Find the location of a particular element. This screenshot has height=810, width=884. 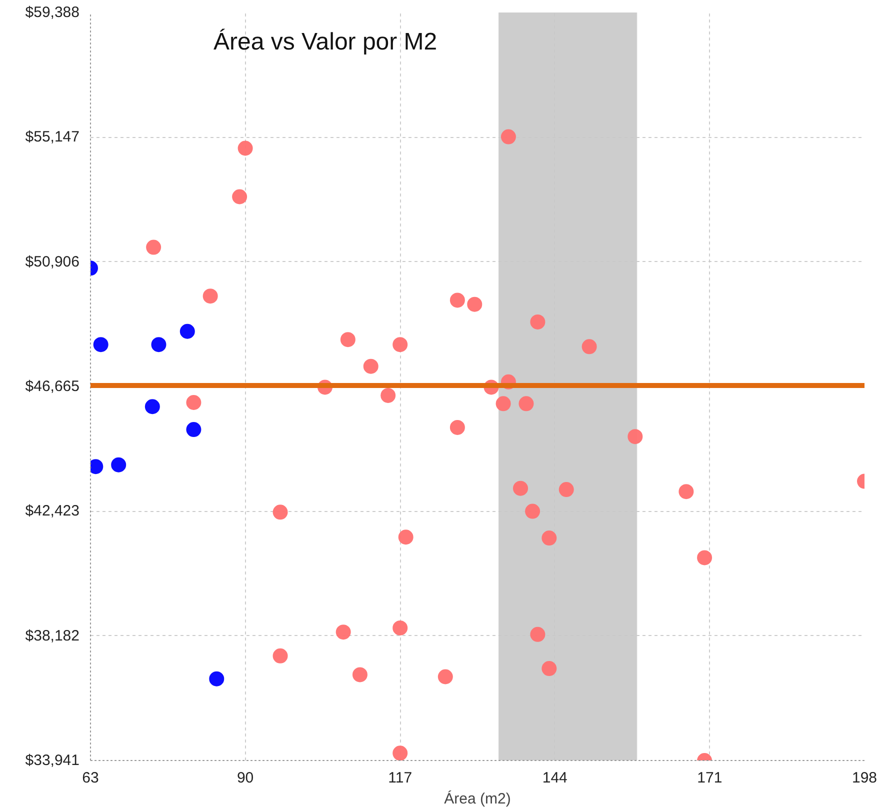

text: Área vs Valor por M2 is located at coordinates (326, 42).